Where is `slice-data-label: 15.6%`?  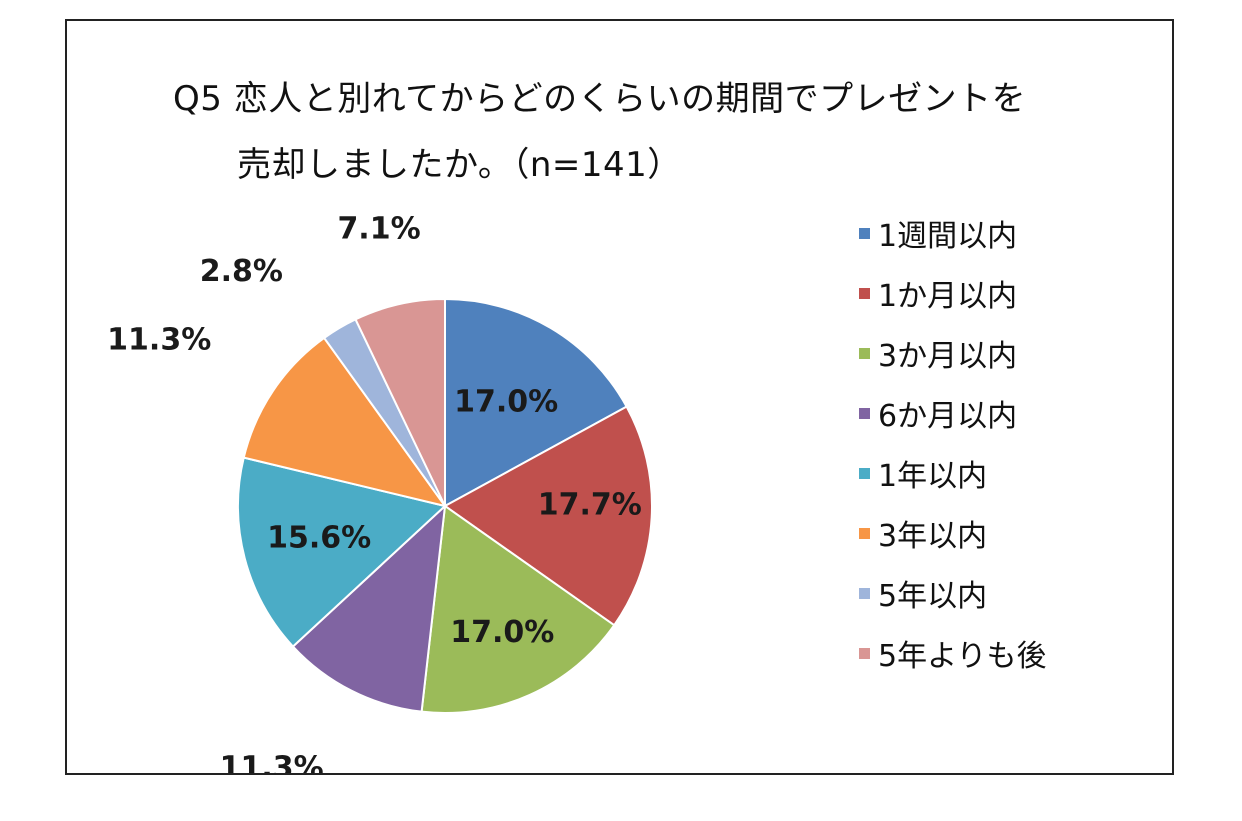
slice-data-label: 15.6% is located at coordinates (319, 537).